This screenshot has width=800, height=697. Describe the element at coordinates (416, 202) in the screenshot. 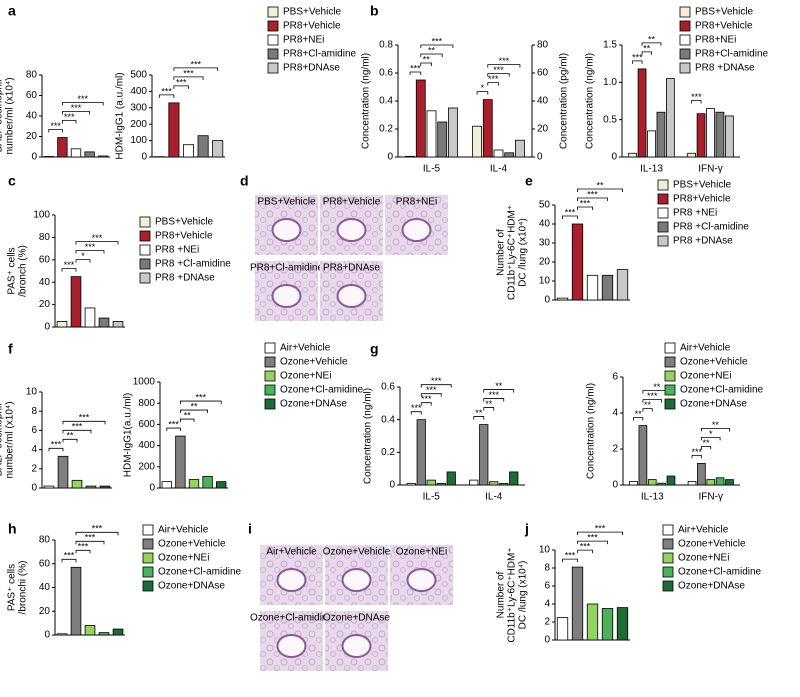

I see `image-caption: PR8+NEi` at that location.